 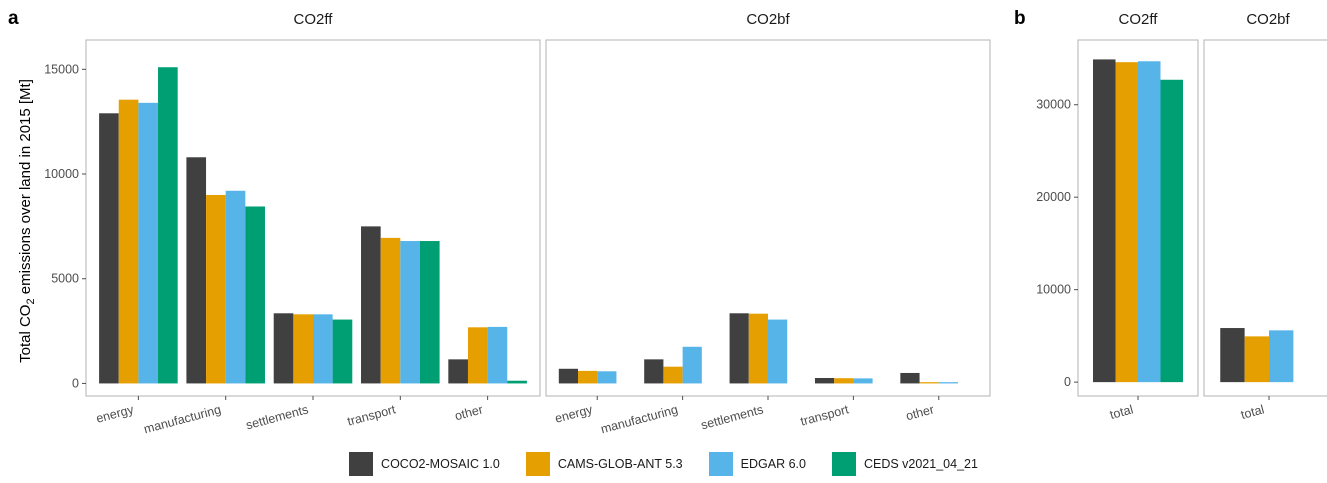 I want to click on y-tick-label: 5000, so click(x=65, y=279).